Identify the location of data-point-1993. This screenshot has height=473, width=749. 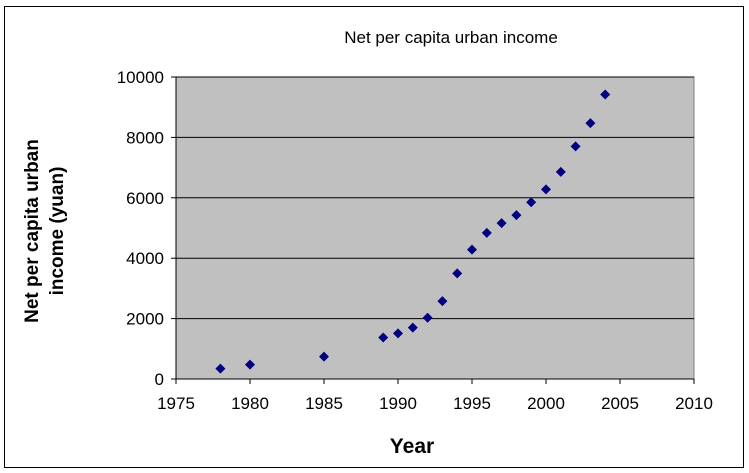
(442, 301).